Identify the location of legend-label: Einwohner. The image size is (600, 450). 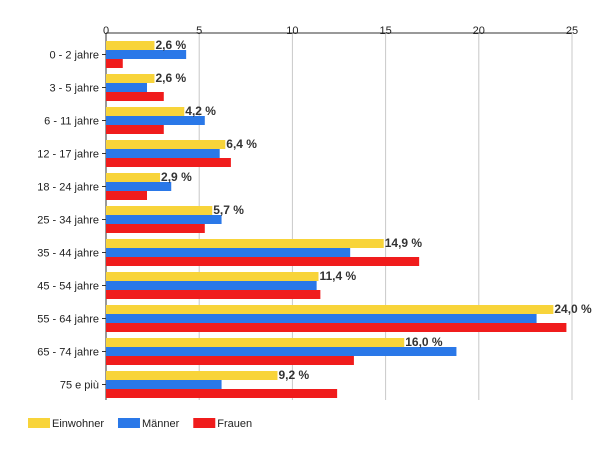
(78, 424).